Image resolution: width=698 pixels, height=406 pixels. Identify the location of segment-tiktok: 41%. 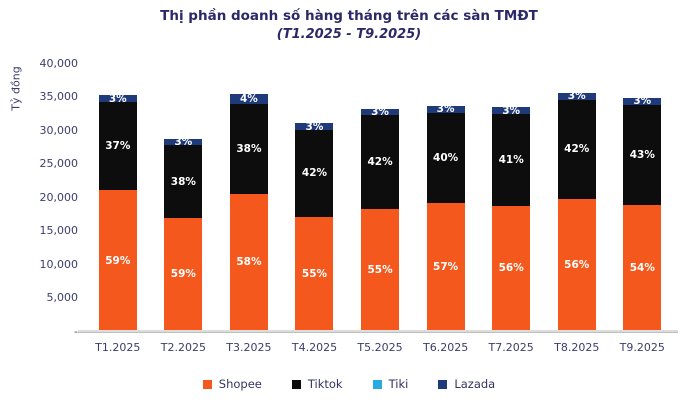
(511, 160).